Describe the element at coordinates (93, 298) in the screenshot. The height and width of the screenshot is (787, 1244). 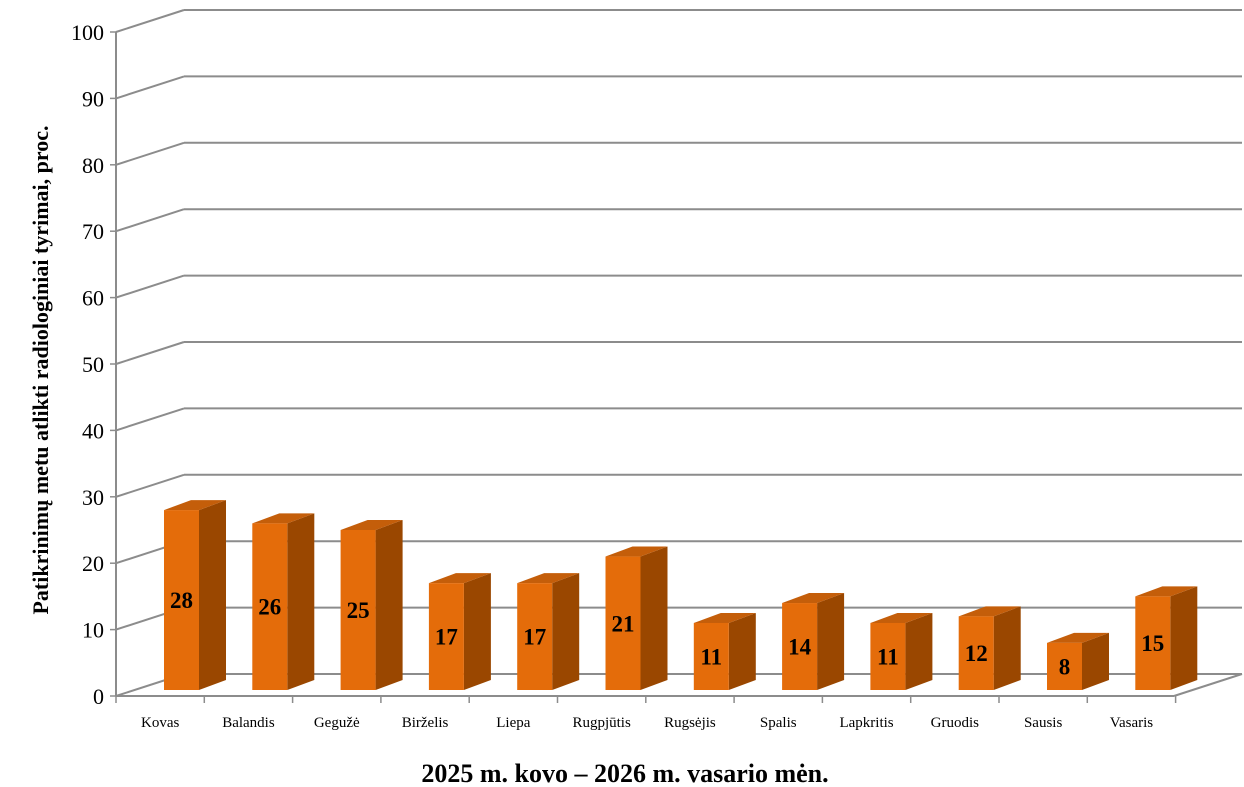
I see `y-tick-label: 60` at that location.